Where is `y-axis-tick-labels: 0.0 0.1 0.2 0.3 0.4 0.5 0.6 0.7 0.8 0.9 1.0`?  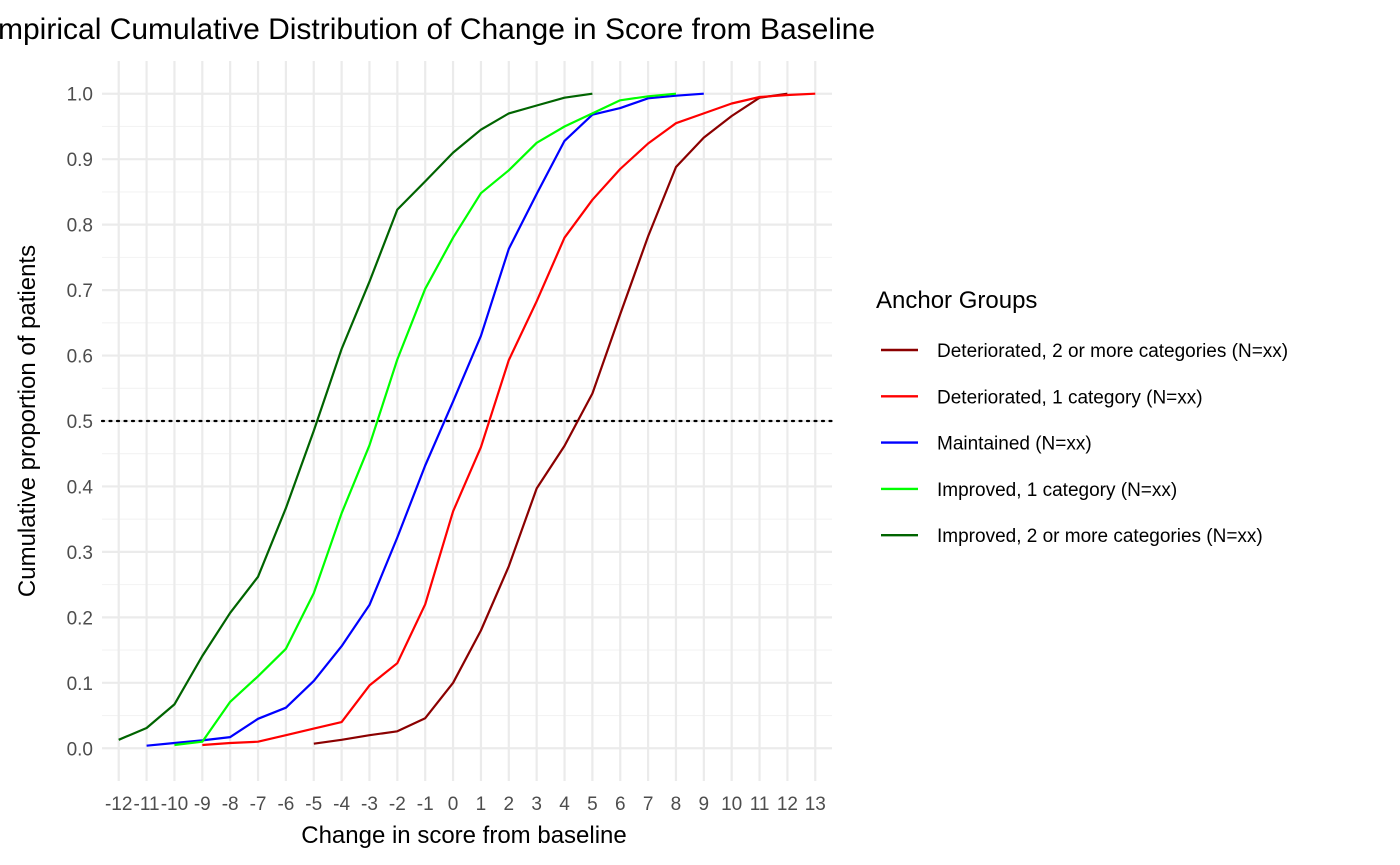 y-axis-tick-labels: 0.0 0.1 0.2 0.3 0.4 0.5 0.6 0.7 0.8 0.9 1.0 is located at coordinates (80, 423).